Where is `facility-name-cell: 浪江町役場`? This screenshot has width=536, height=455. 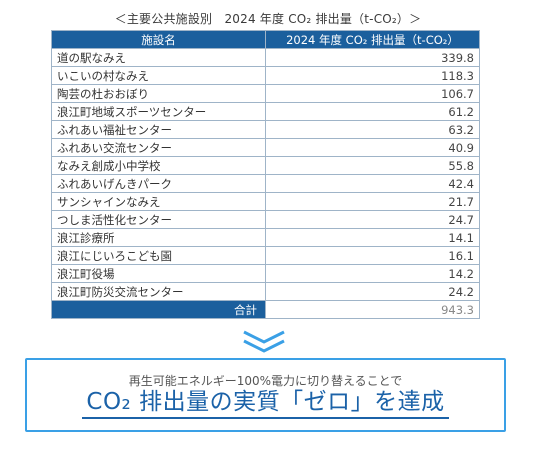 facility-name-cell: 浪江町役場 is located at coordinates (158, 273).